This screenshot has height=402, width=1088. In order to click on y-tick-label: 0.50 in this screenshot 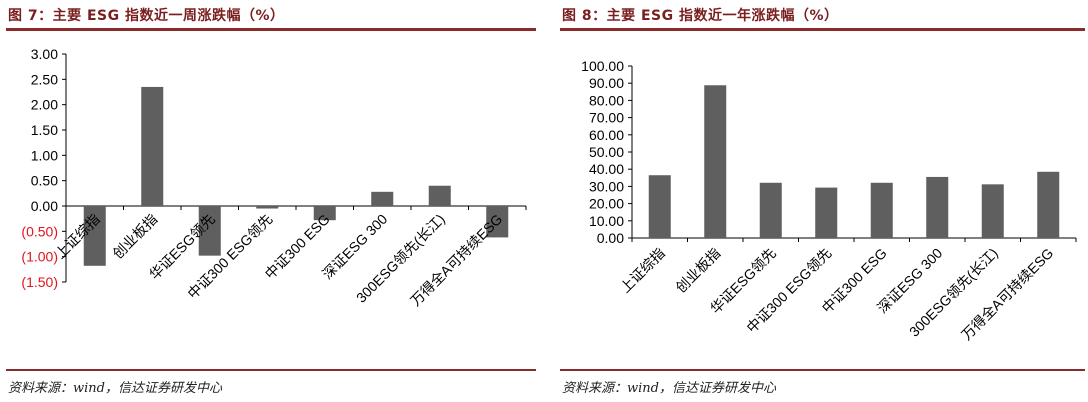, I will do `click(44, 181)`.